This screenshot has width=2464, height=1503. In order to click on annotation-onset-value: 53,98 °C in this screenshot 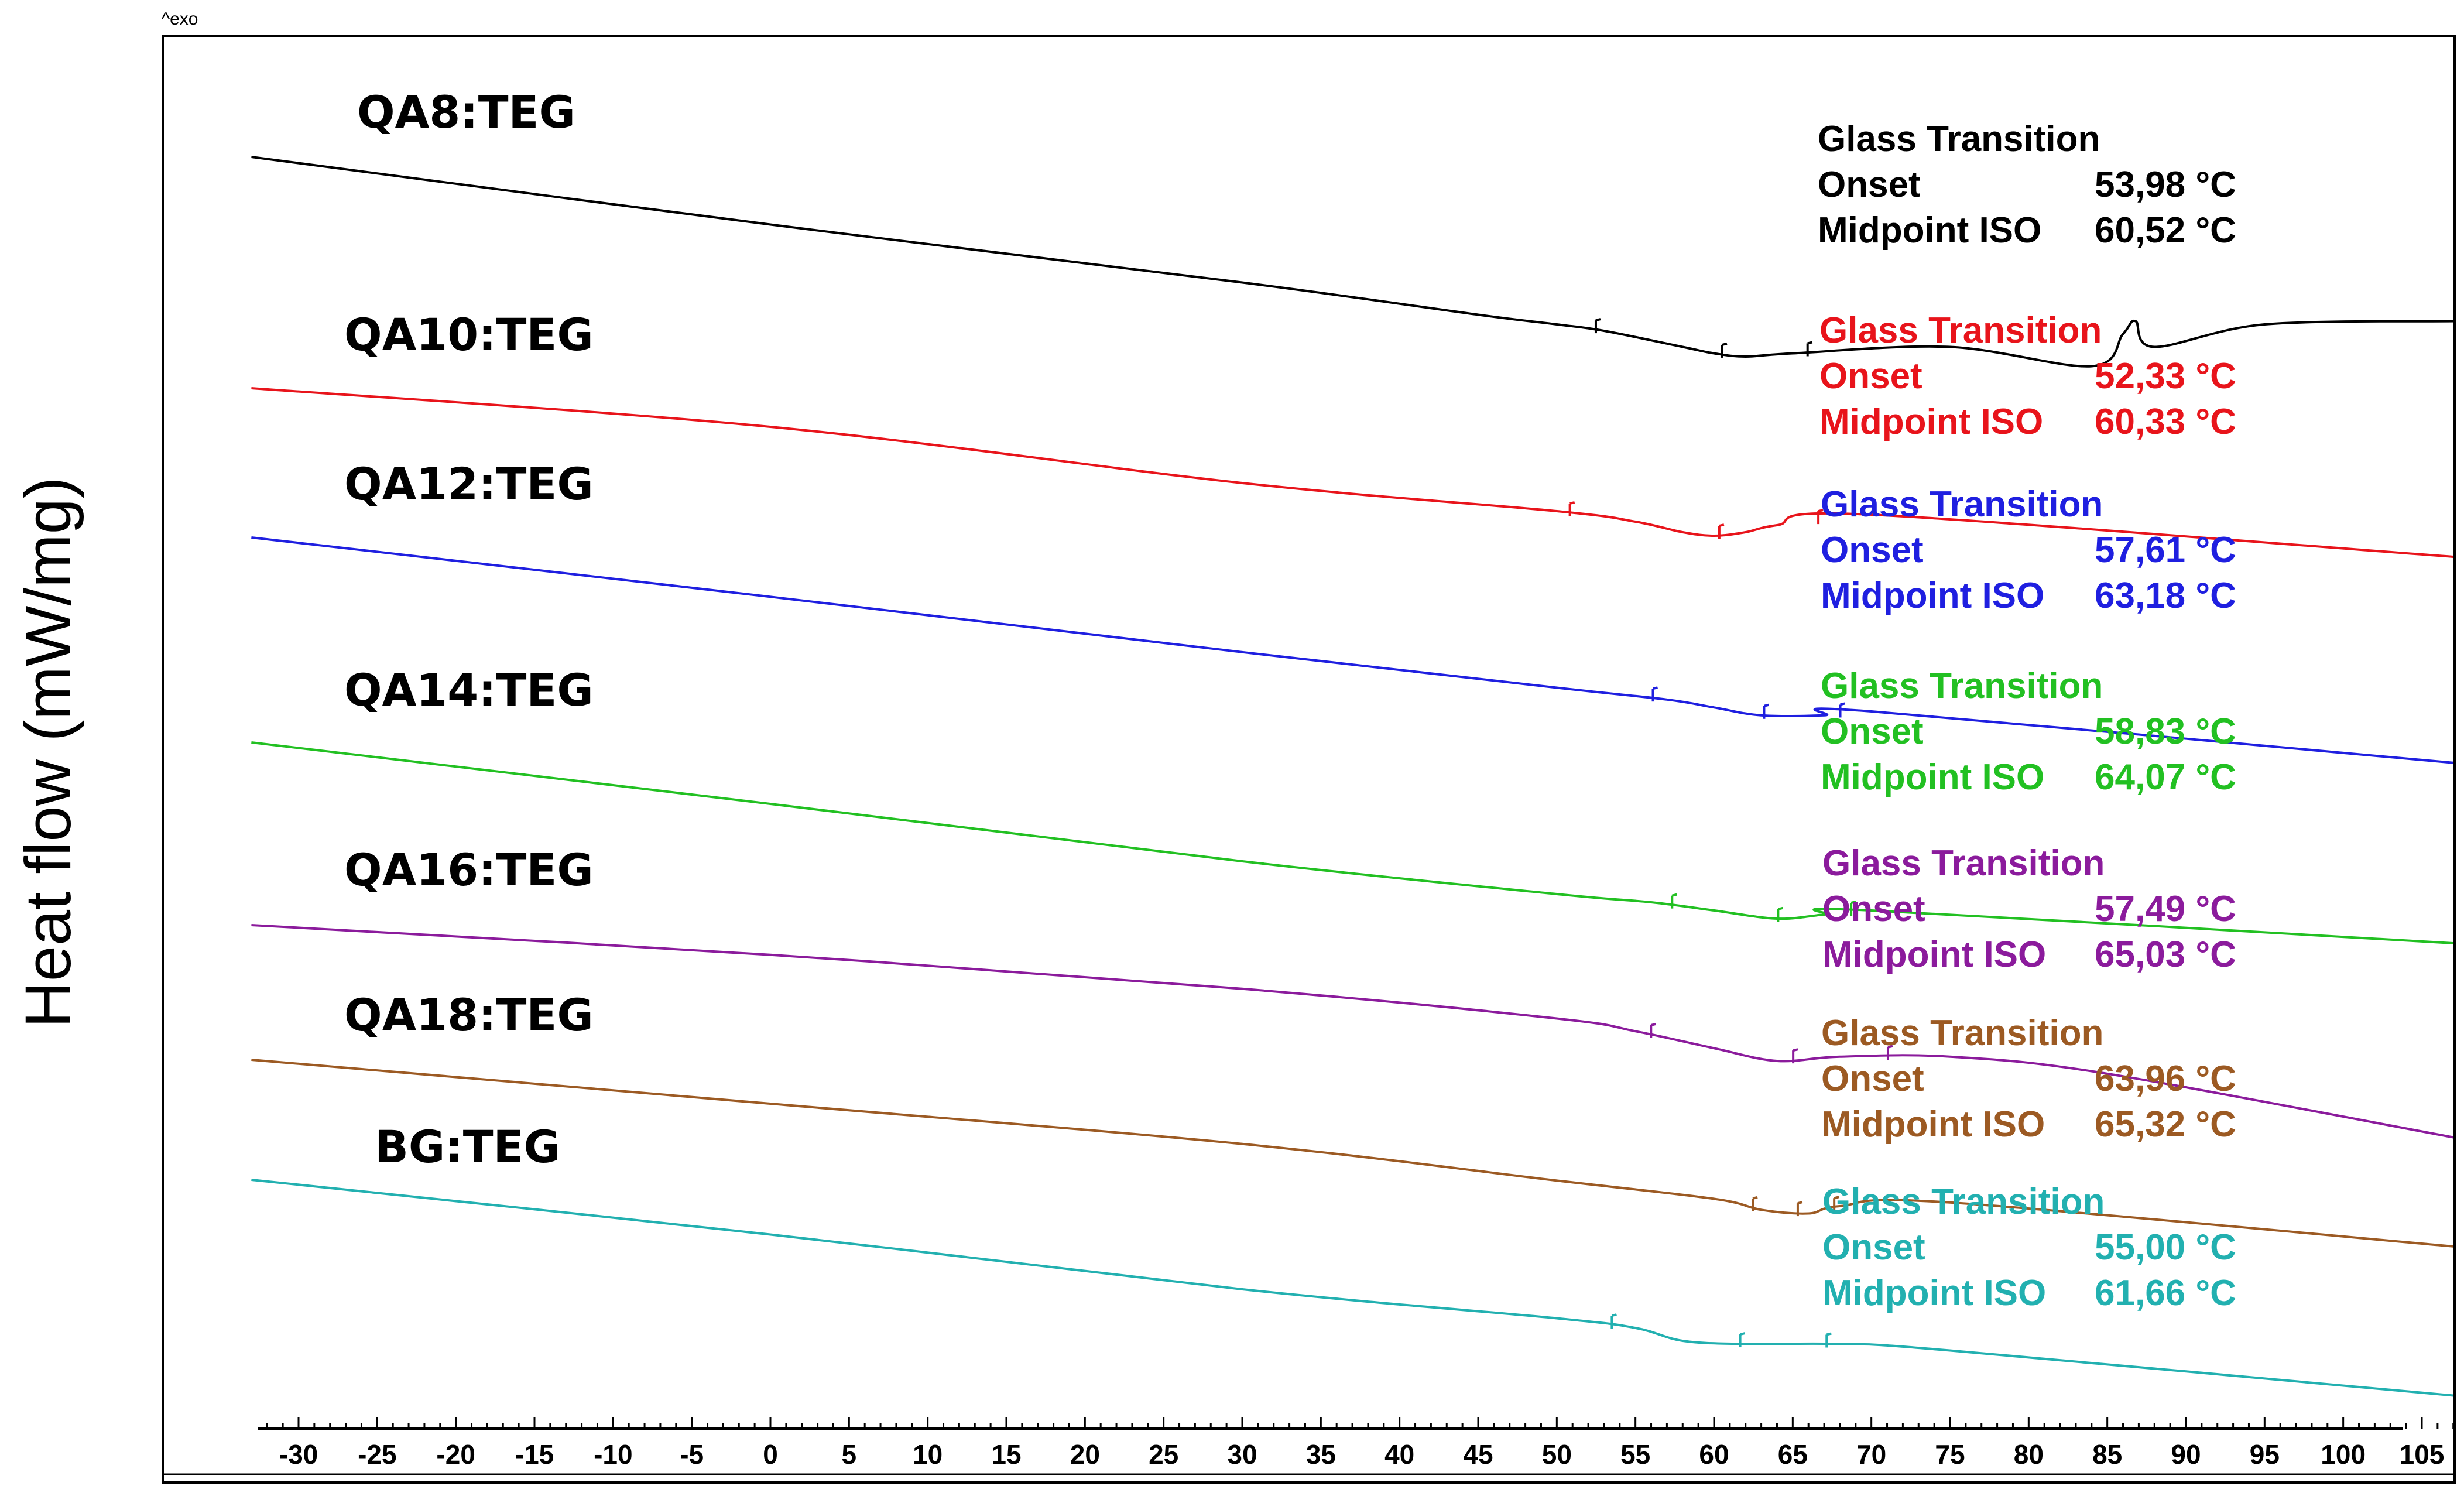, I will do `click(2165, 185)`.